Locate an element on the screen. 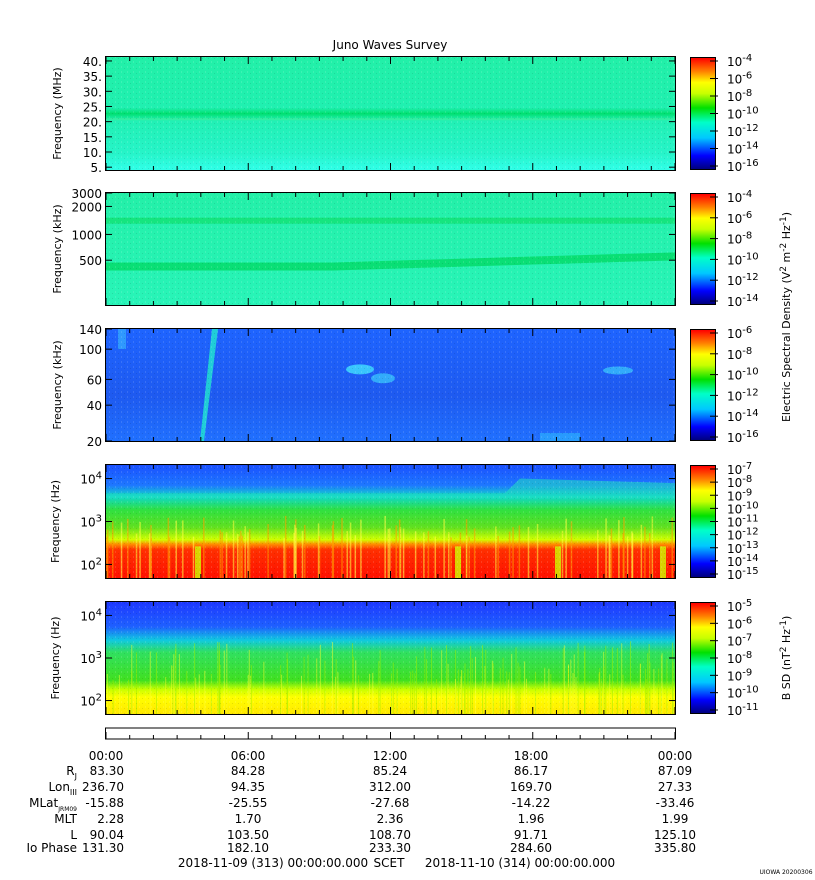  colorbar-tick-label: 10⁻¹¹ is located at coordinates (743, 522).